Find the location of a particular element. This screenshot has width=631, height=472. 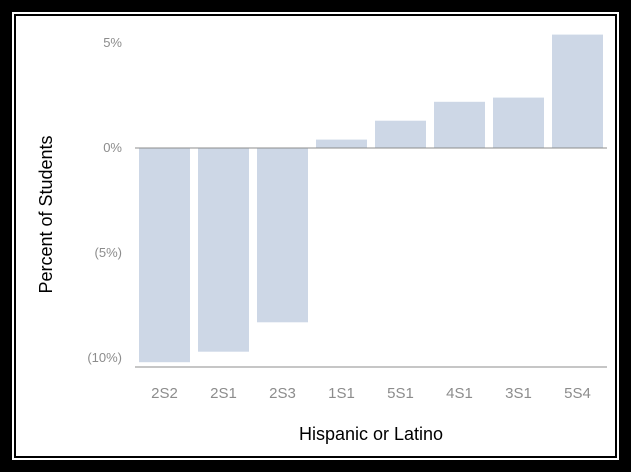

x-tick-label: 1S1 is located at coordinates (341, 393).